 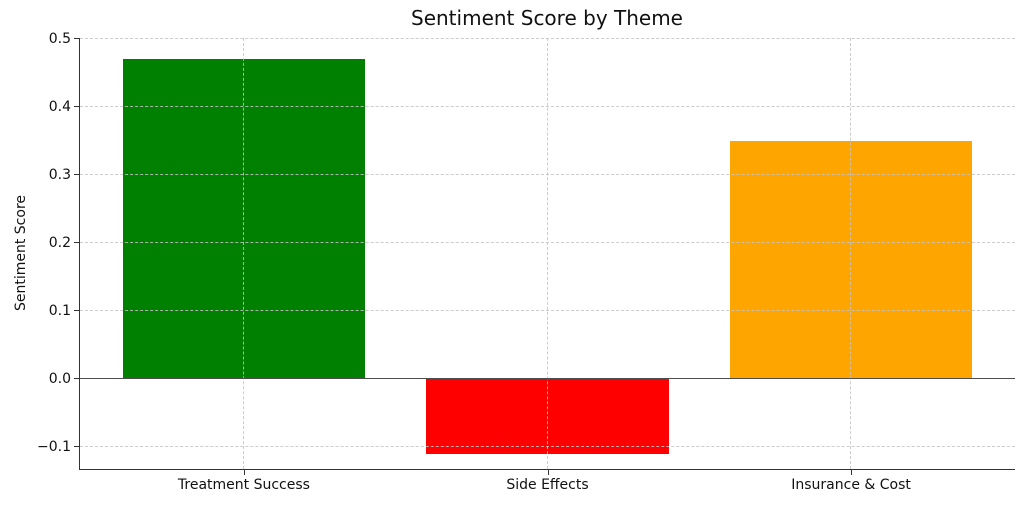 I want to click on x-tick-label-insurance-cost: Insurance & Cost, so click(x=851, y=485).